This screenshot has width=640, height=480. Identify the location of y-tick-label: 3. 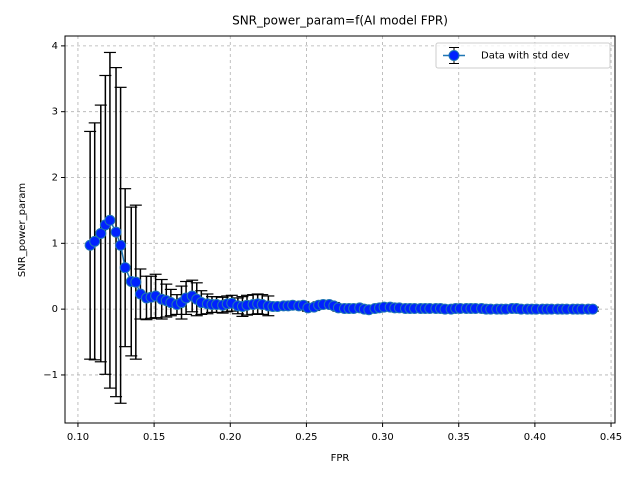
(55, 112).